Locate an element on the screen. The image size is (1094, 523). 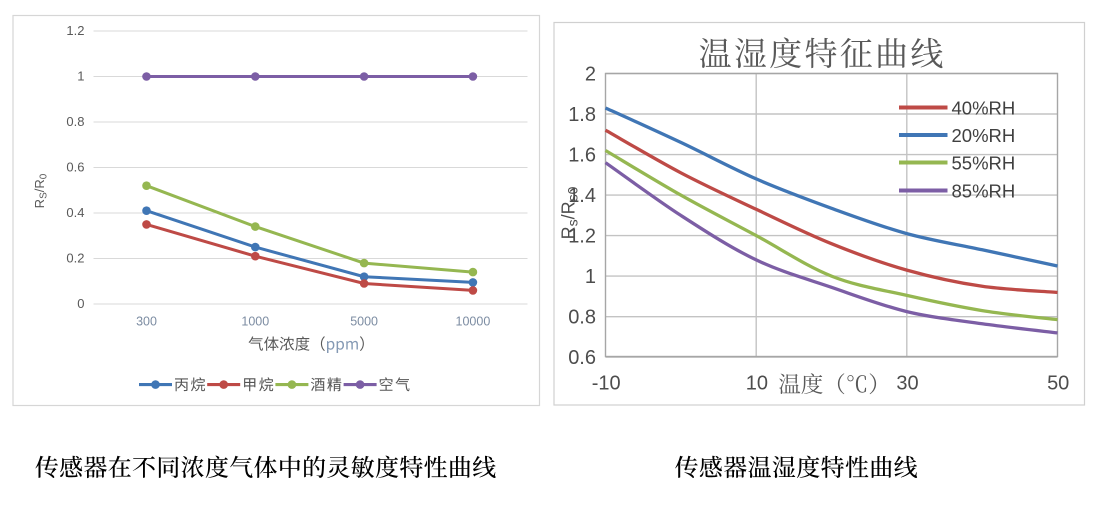
svg-text: 0.2 is located at coordinates (75, 258).